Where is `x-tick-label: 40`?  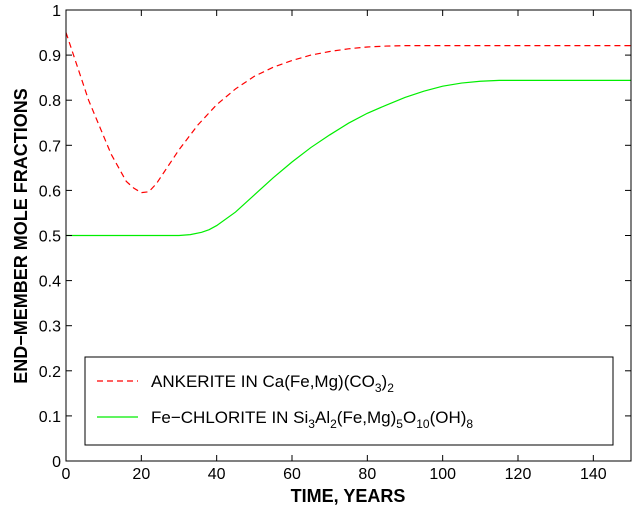 x-tick-label: 40 is located at coordinates (217, 474).